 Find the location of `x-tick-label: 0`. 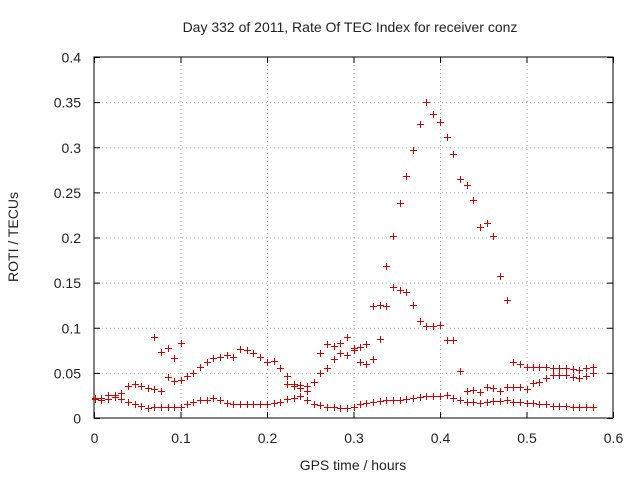

x-tick-label: 0 is located at coordinates (95, 438).